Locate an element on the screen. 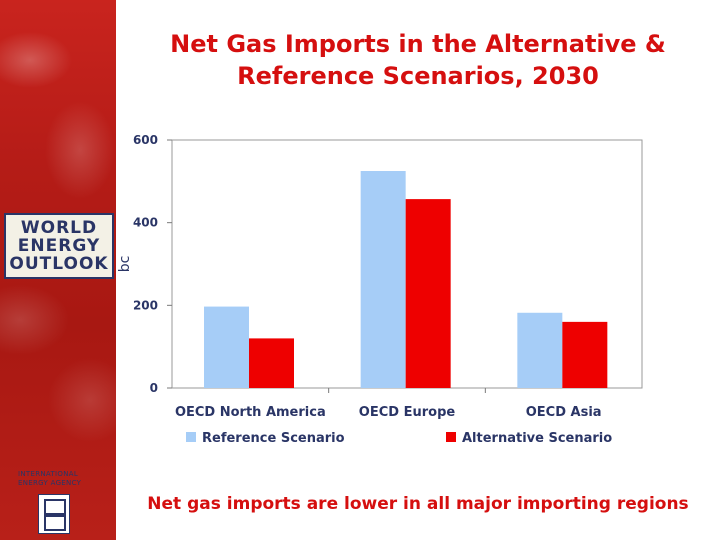  slide-title-line-2: Reference Scenarios, 2030 is located at coordinates (418, 76).